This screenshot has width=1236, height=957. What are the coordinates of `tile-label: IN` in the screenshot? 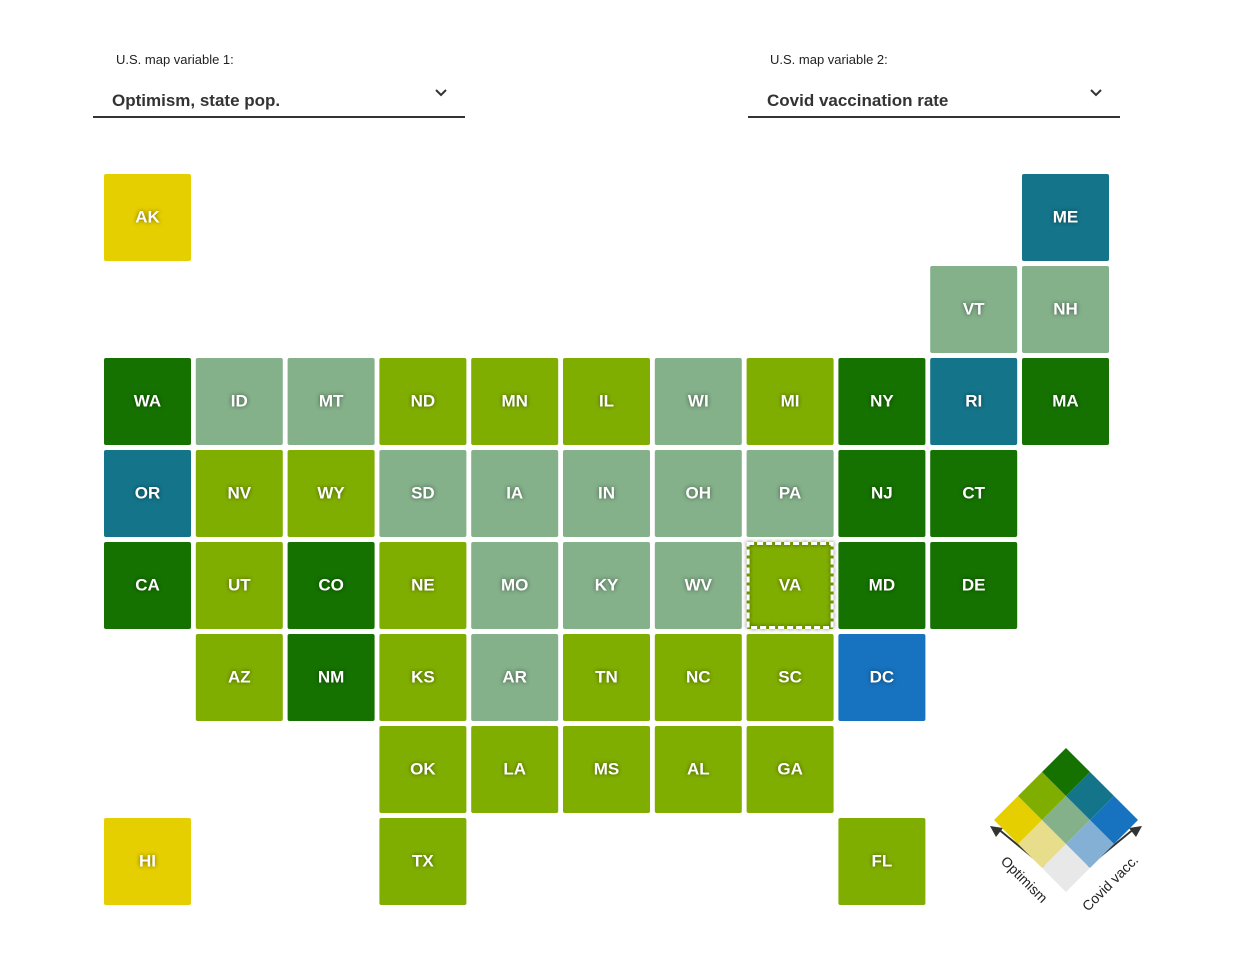 It's located at (606, 492).